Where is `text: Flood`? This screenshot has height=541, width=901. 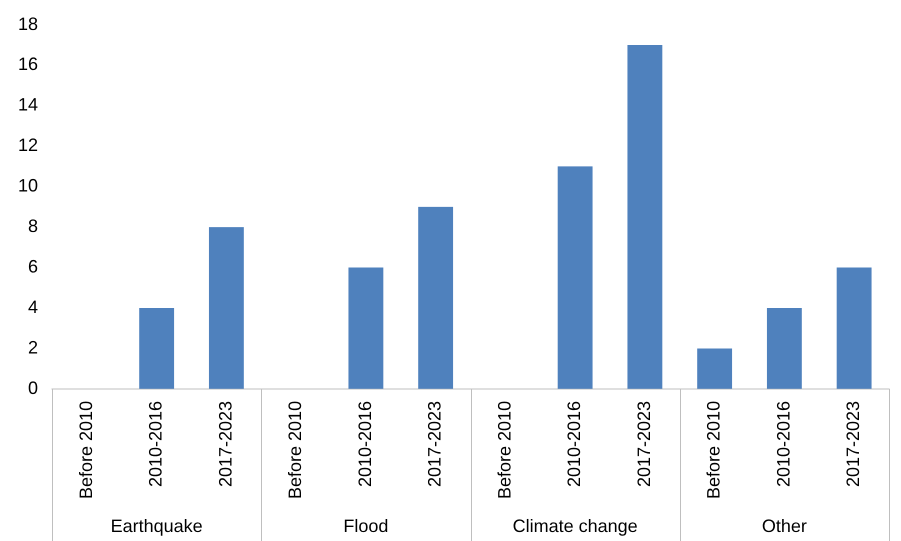 text: Flood is located at coordinates (365, 526).